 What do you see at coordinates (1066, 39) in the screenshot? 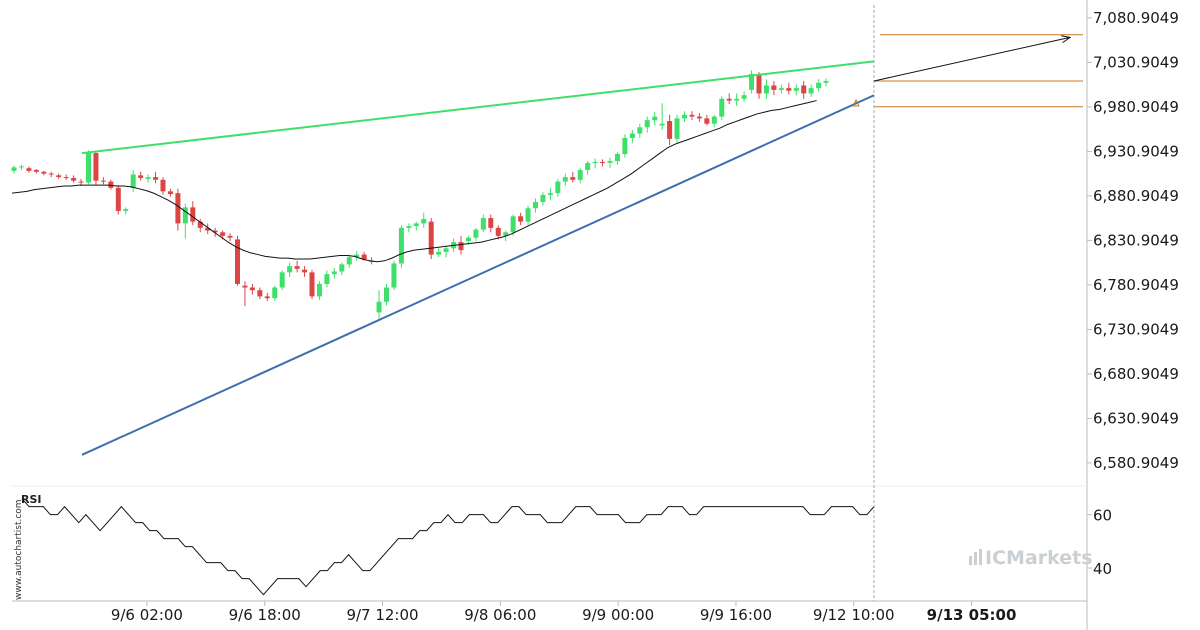
I see `arrow-head-icon` at bounding box center [1066, 39].